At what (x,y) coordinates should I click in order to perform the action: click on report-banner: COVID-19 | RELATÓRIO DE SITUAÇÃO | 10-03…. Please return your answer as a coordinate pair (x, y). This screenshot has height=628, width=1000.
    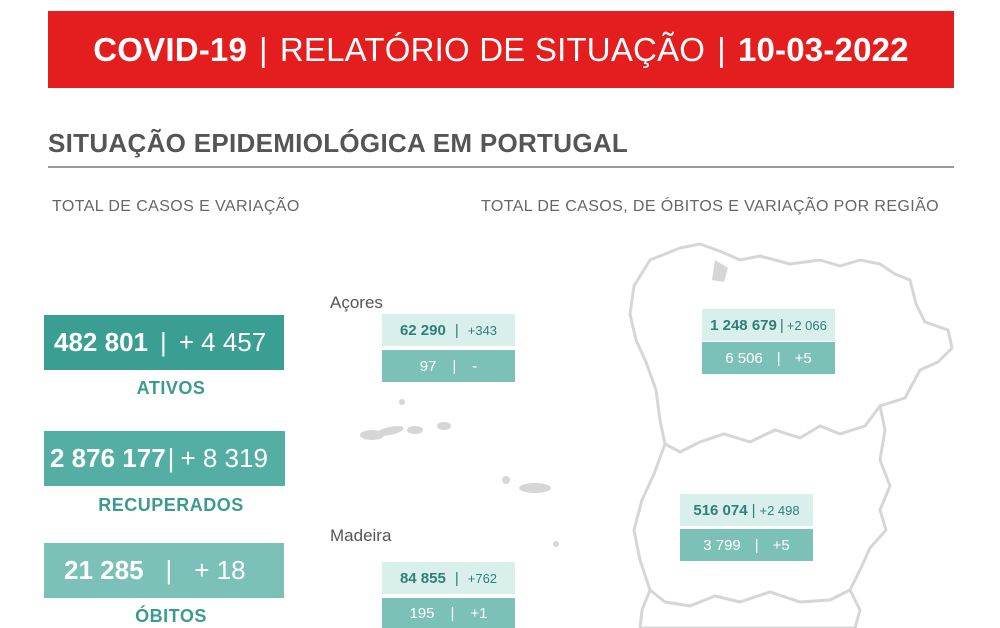
    Looking at the image, I should click on (501, 49).